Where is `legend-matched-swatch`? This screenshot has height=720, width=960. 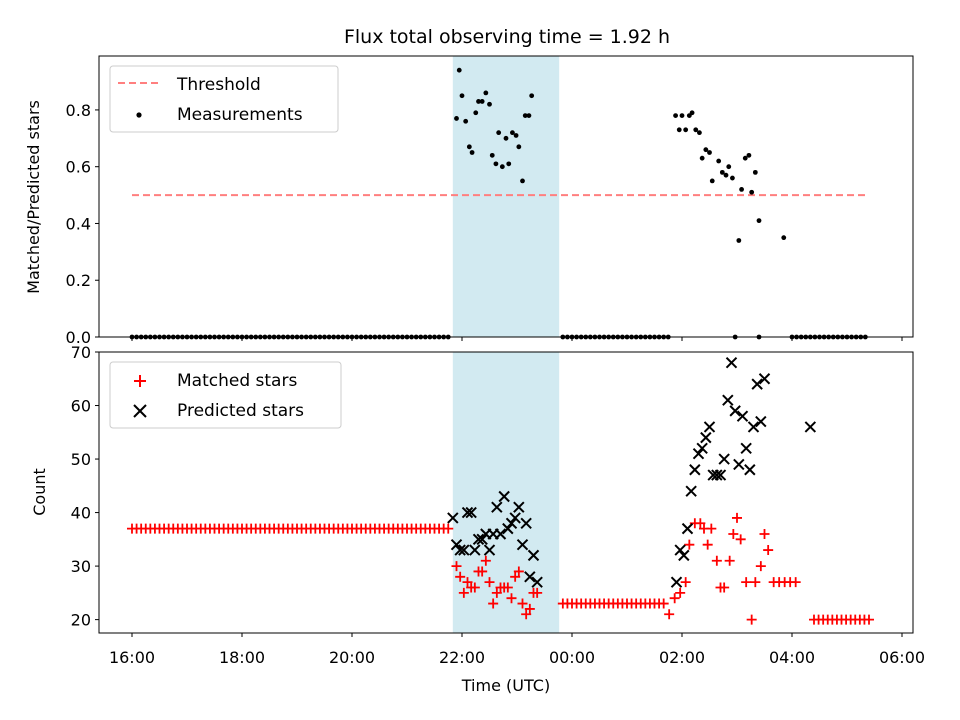
legend-matched-swatch is located at coordinates (140, 381).